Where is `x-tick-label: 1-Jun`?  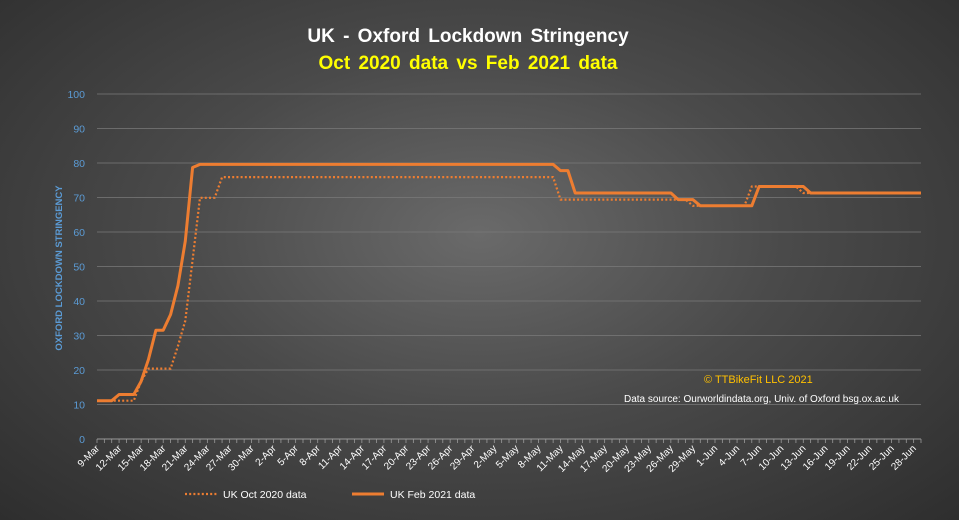
x-tick-label: 1-Jun is located at coordinates (707, 455).